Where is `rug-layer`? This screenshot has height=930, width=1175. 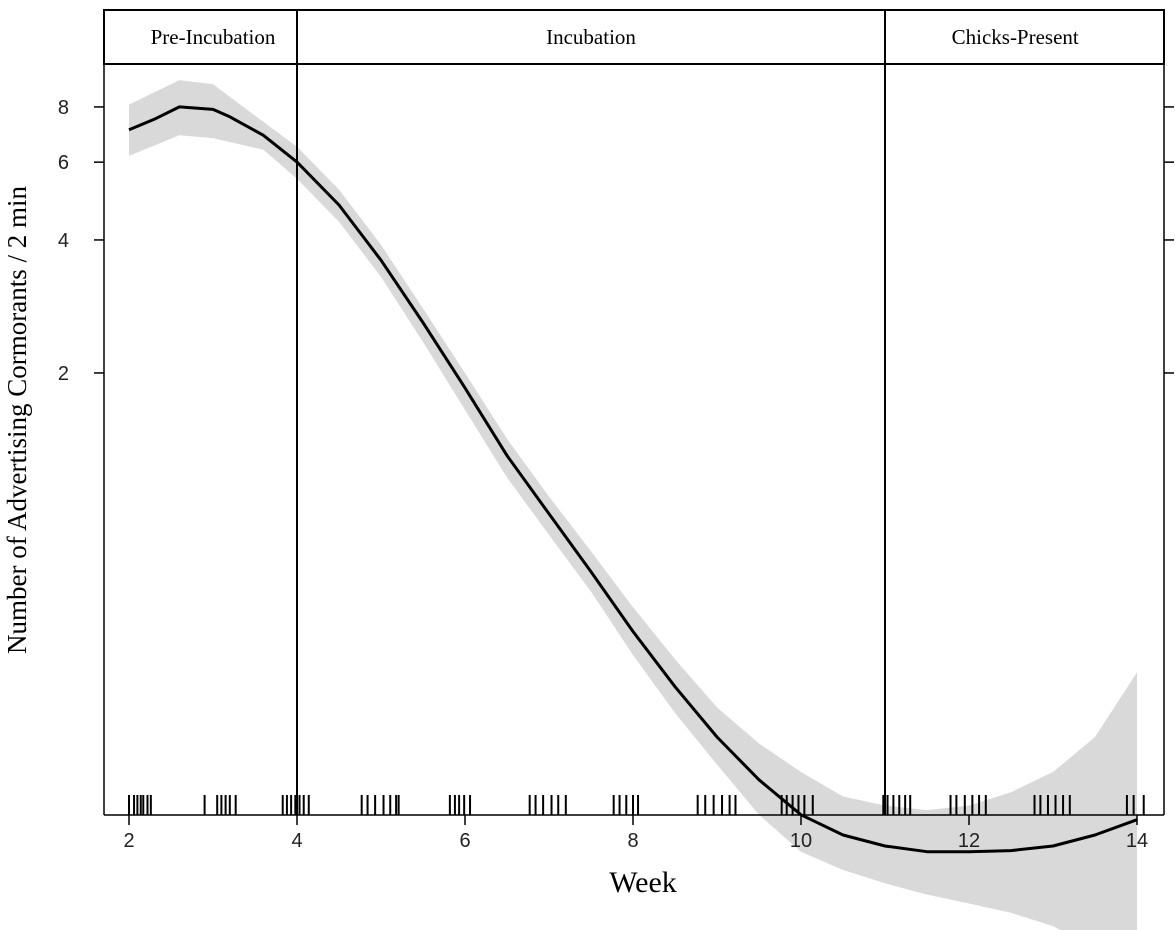
rug-layer is located at coordinates (636, 805).